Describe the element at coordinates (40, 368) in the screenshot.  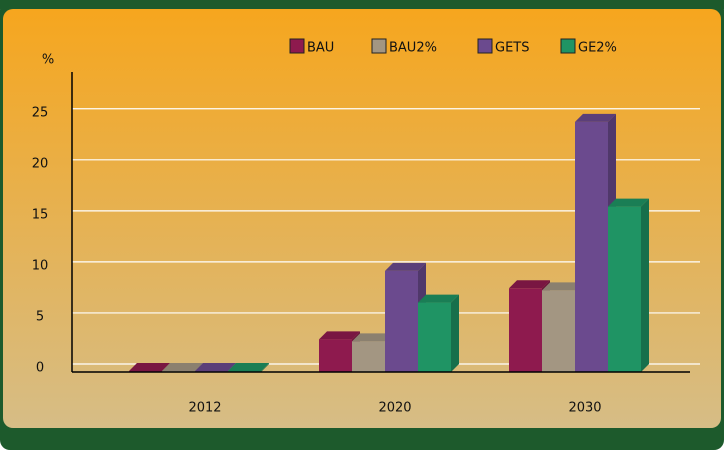
I see `y-tick-label: 0` at that location.